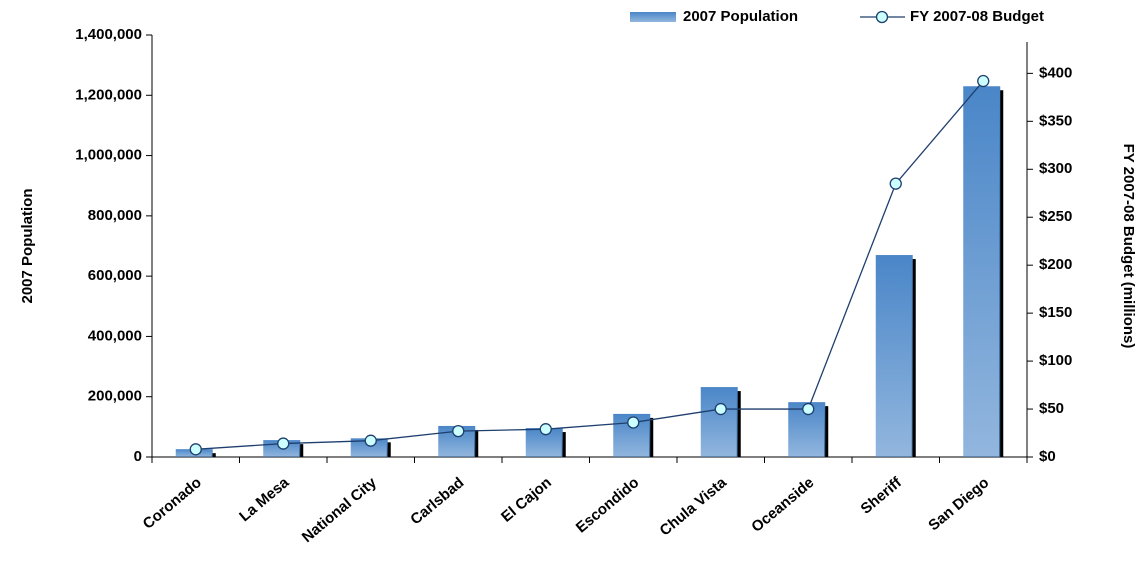 Image resolution: width=1146 pixels, height=575 pixels. I want to click on y2-tick-label: $200, so click(1055, 264).